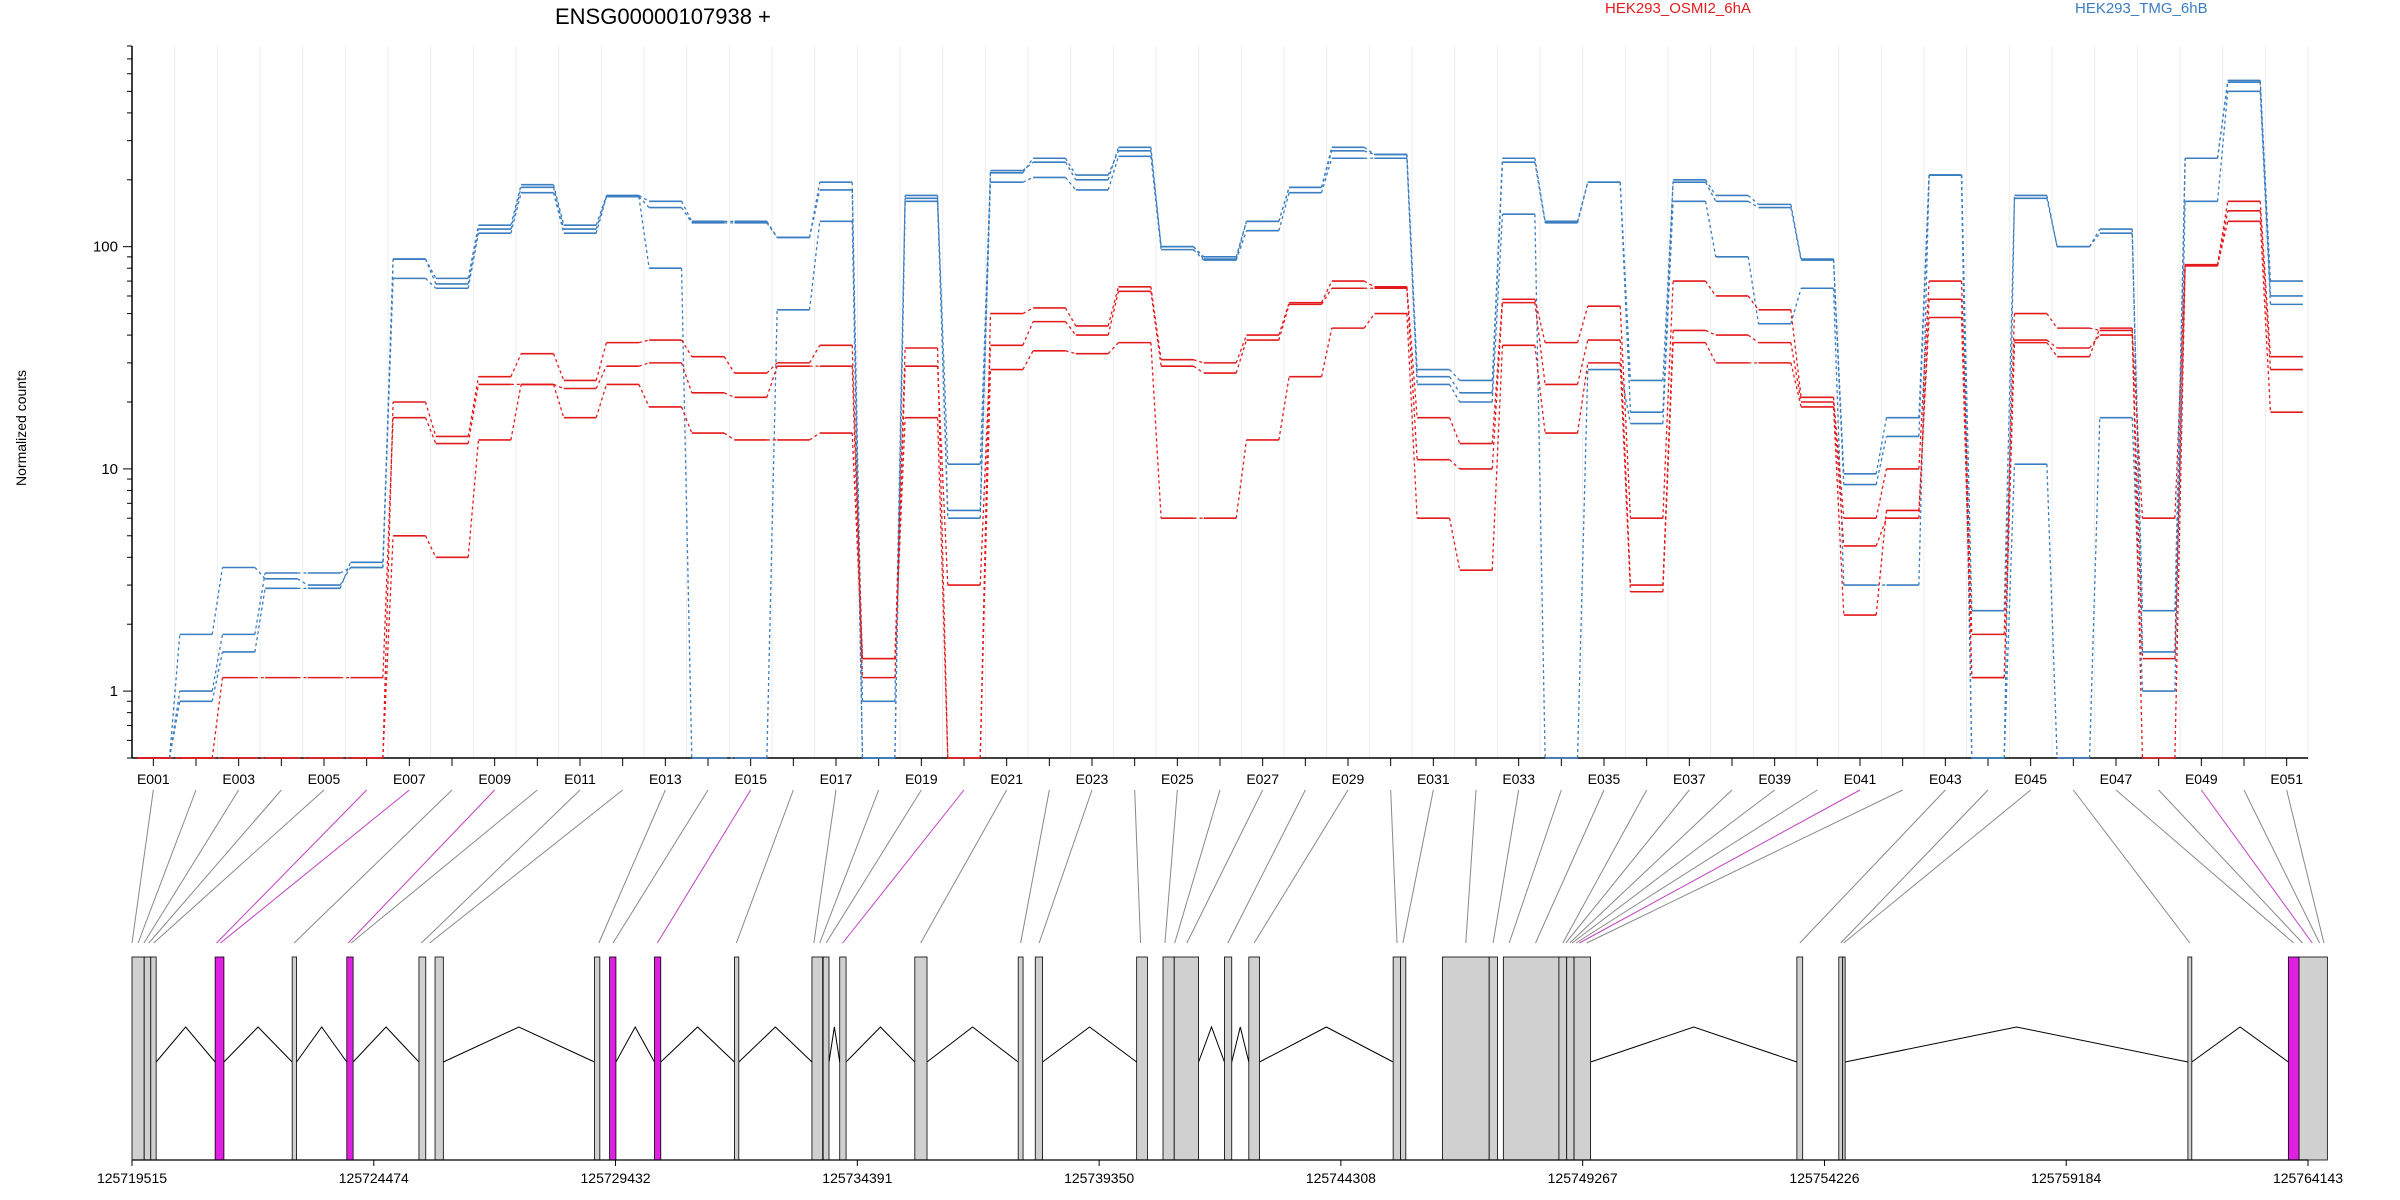  I want to click on genomic-tick-label: 125744308, so click(1341, 1178).